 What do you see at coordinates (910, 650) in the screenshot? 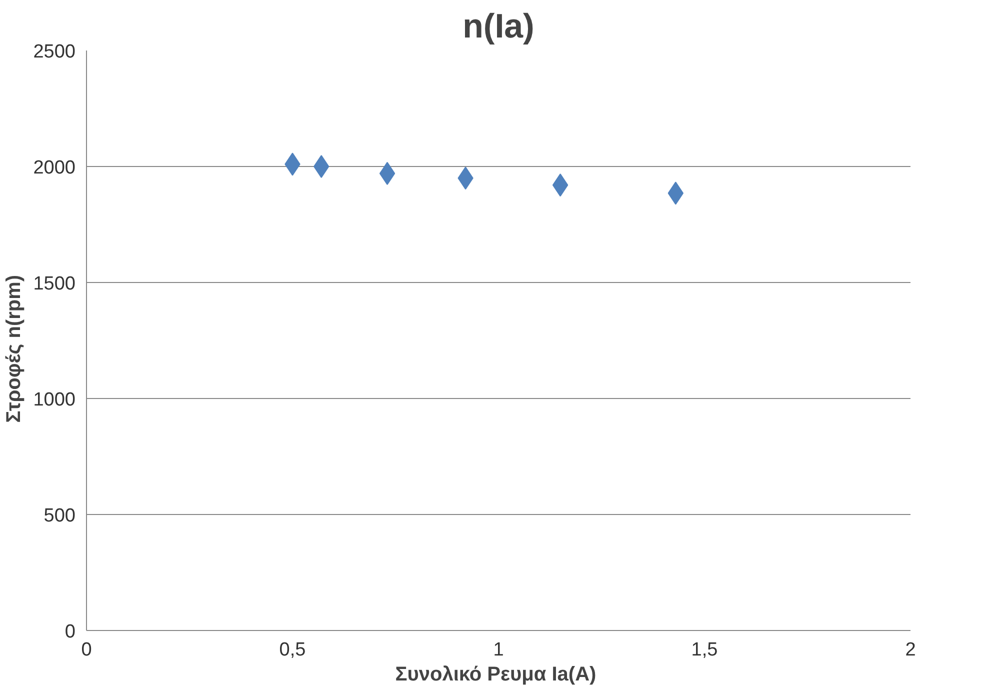
I see `x-tick-label: 2` at bounding box center [910, 650].